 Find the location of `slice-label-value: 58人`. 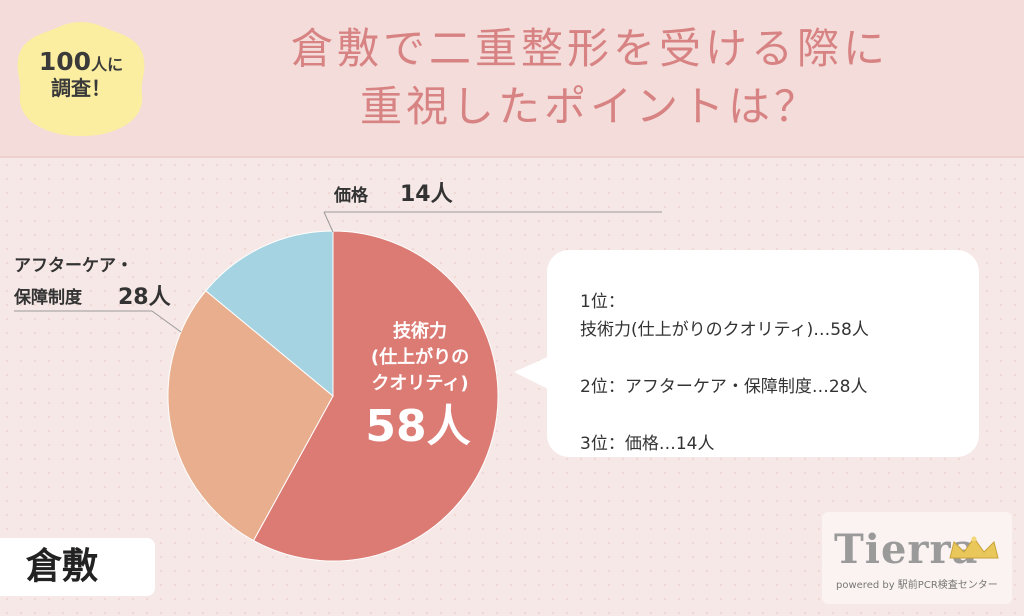

slice-label-value: 58人 is located at coordinates (417, 426).